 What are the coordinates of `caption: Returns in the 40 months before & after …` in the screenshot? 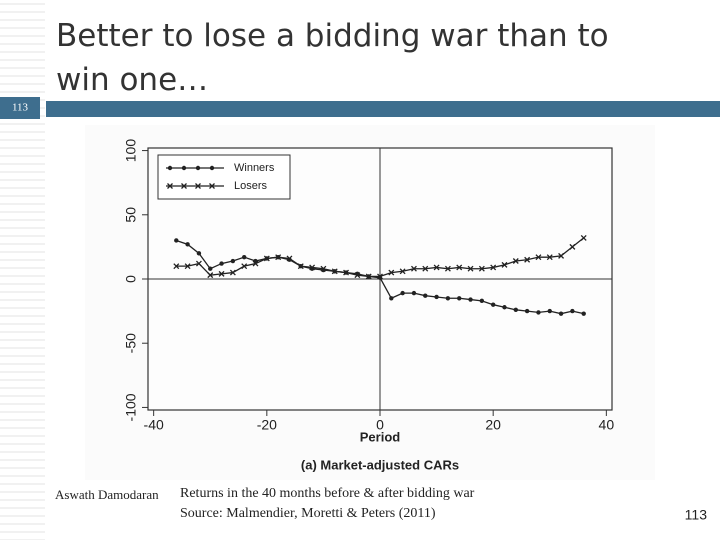 It's located at (327, 493).